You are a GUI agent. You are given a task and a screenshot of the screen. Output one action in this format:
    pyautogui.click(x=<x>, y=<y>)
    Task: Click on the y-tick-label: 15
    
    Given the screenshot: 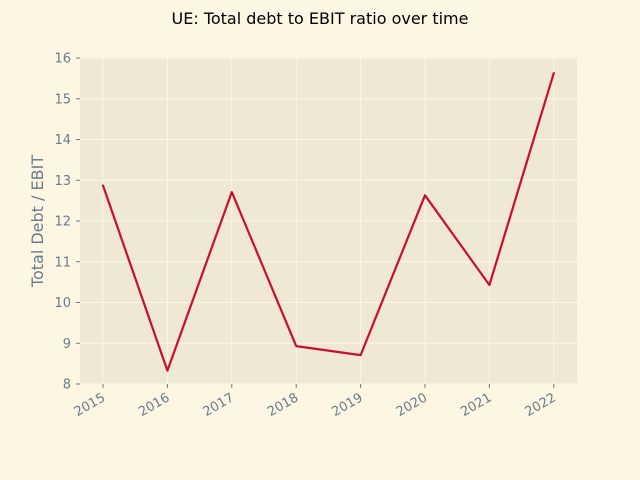 What is the action you would take?
    pyautogui.click(x=62, y=99)
    